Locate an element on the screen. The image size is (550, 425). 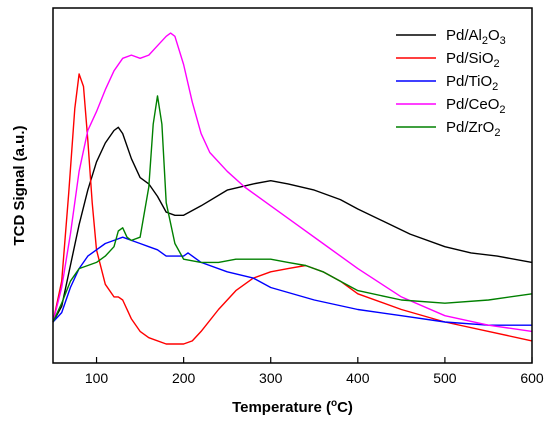
legend-label-1: Pd/Al2O3 is located at coordinates (476, 37).